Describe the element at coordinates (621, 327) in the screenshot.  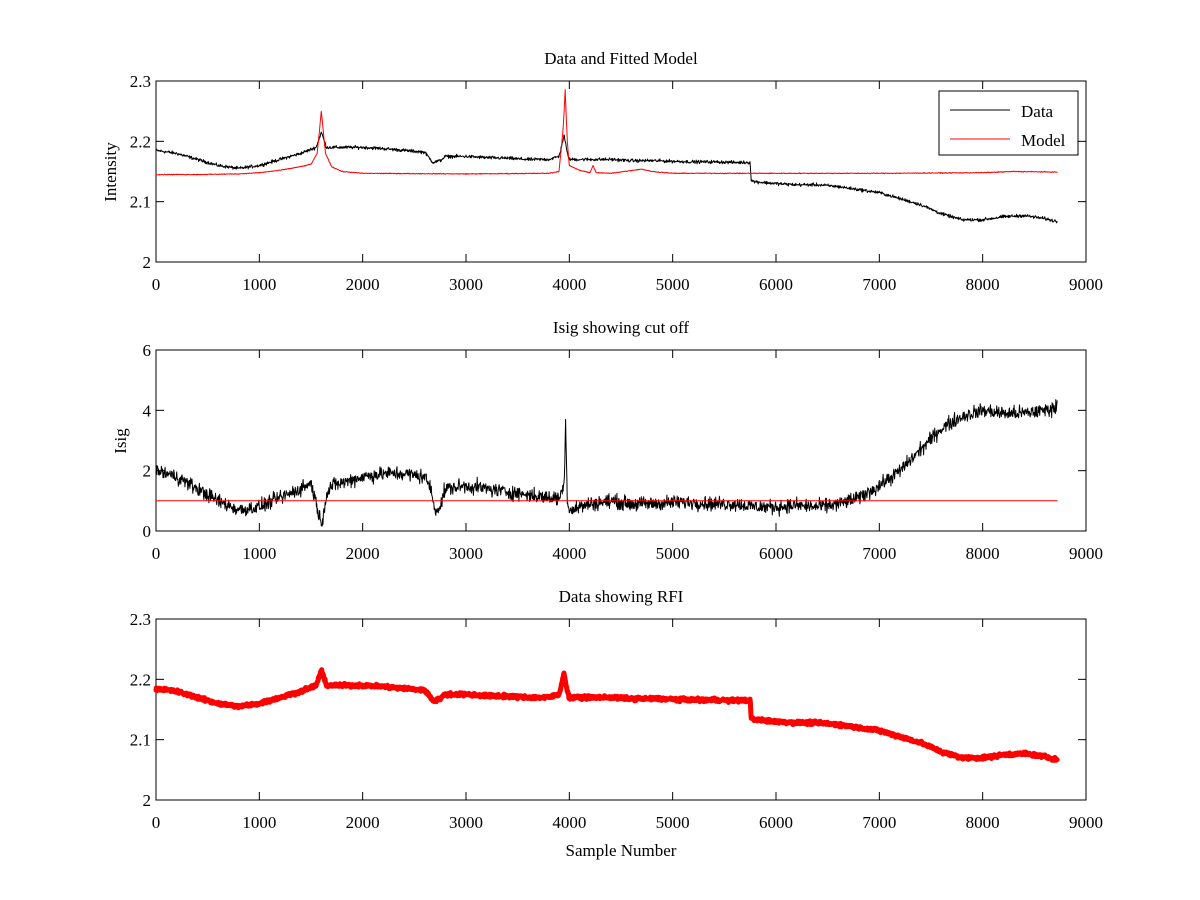
I see `isig-title: Isig showing cut off` at that location.